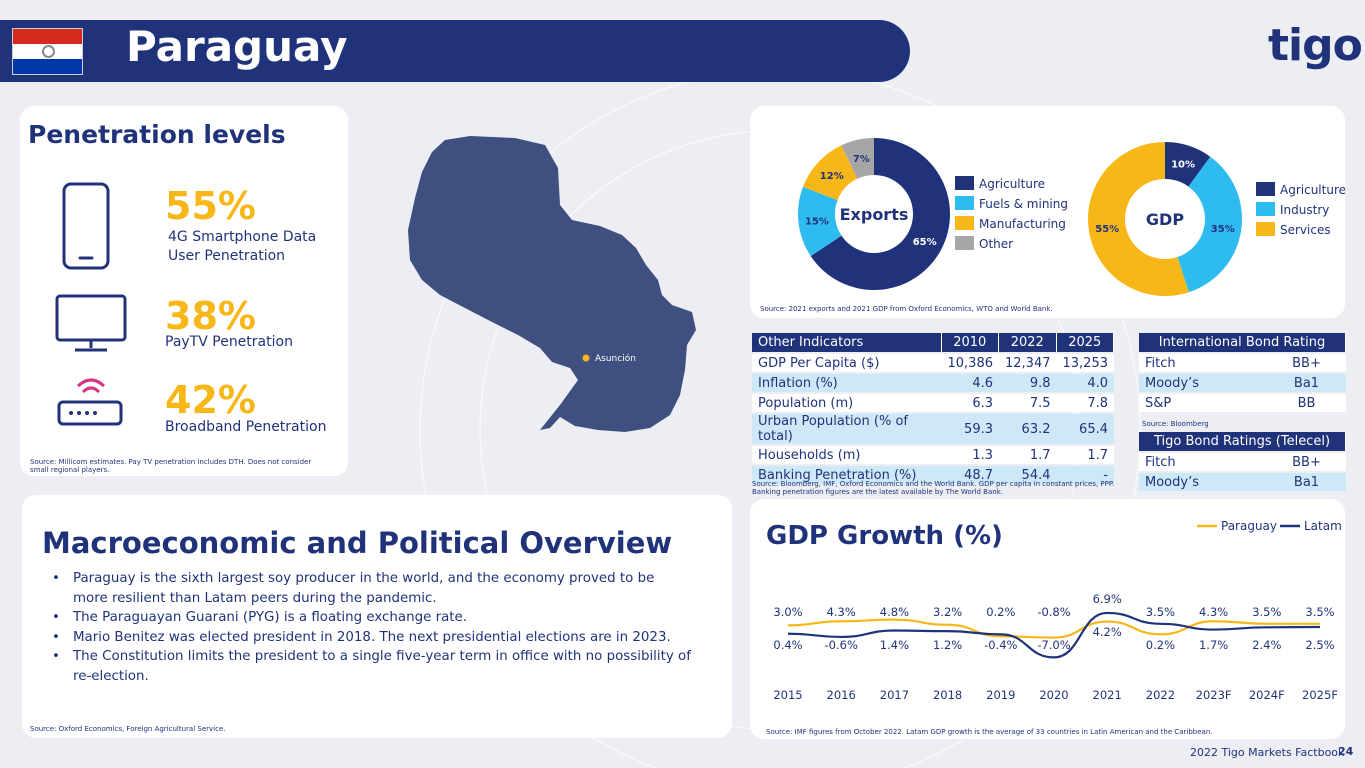 This screenshot has width=1365, height=768. Describe the element at coordinates (1107, 632) in the screenshot. I see `data-label: 4.2%` at that location.